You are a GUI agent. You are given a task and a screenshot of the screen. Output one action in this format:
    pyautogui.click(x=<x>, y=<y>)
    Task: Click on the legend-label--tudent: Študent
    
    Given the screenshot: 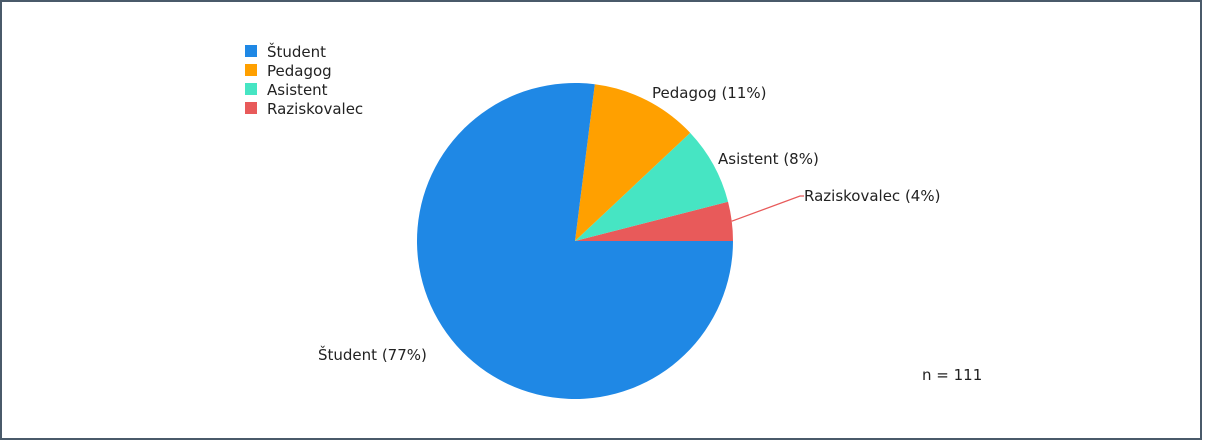 What is the action you would take?
    pyautogui.click(x=296, y=51)
    